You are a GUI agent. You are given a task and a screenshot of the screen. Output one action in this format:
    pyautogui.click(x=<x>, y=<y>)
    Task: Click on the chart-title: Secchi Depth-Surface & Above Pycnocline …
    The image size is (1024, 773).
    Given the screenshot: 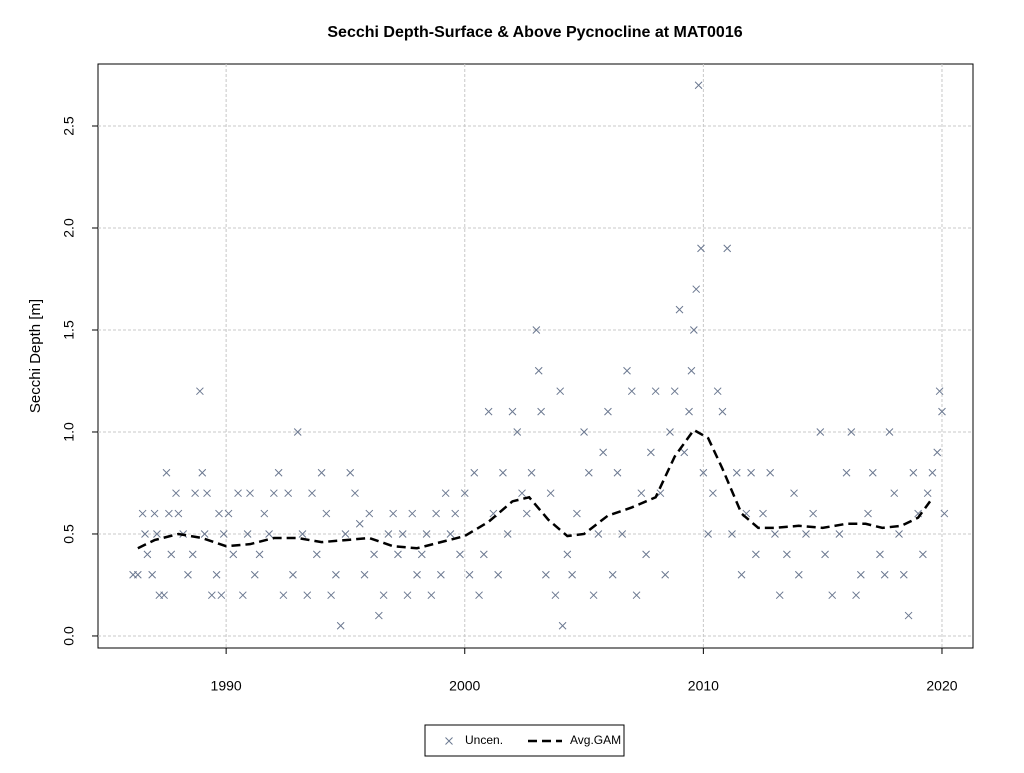 What is the action you would take?
    pyautogui.click(x=534, y=32)
    